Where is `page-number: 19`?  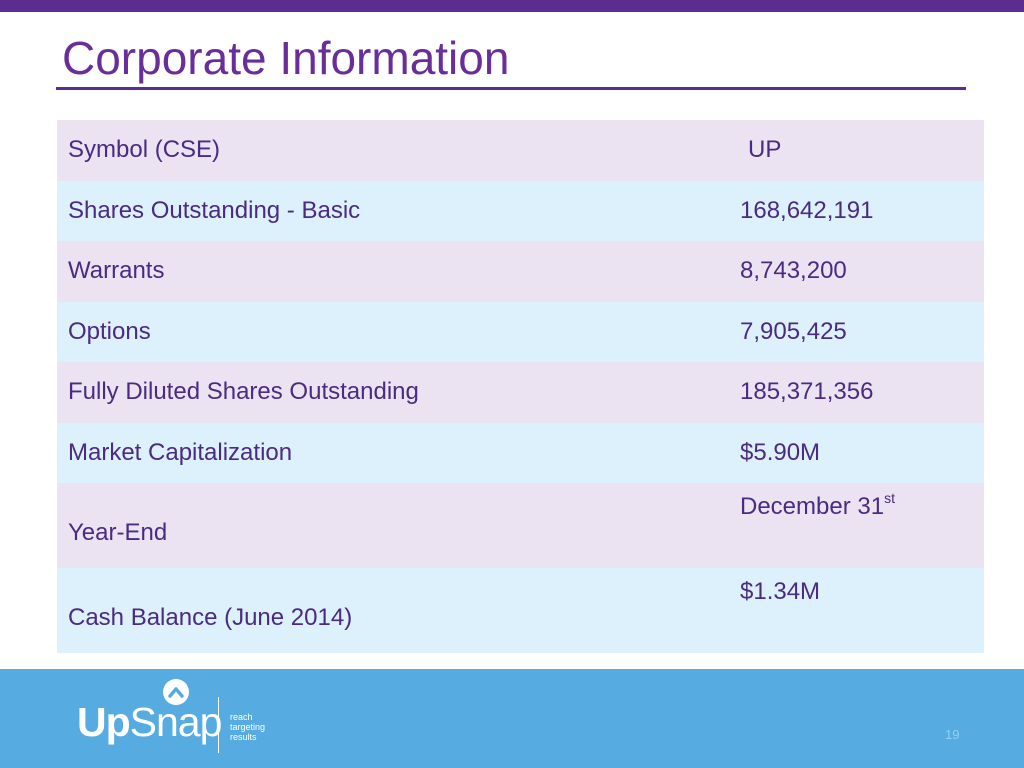 page-number: 19 is located at coordinates (952, 734).